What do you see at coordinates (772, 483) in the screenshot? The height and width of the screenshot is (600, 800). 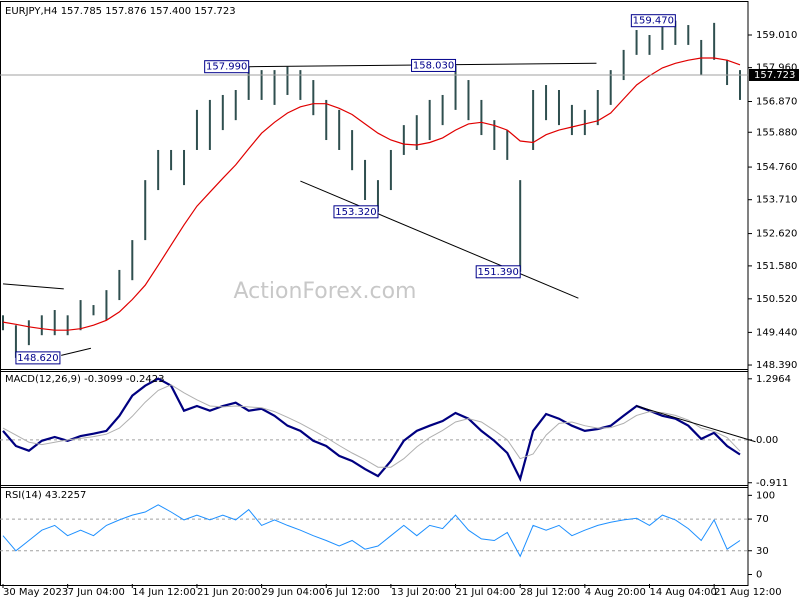 I see `y-tick-label: -0.911` at bounding box center [772, 483].